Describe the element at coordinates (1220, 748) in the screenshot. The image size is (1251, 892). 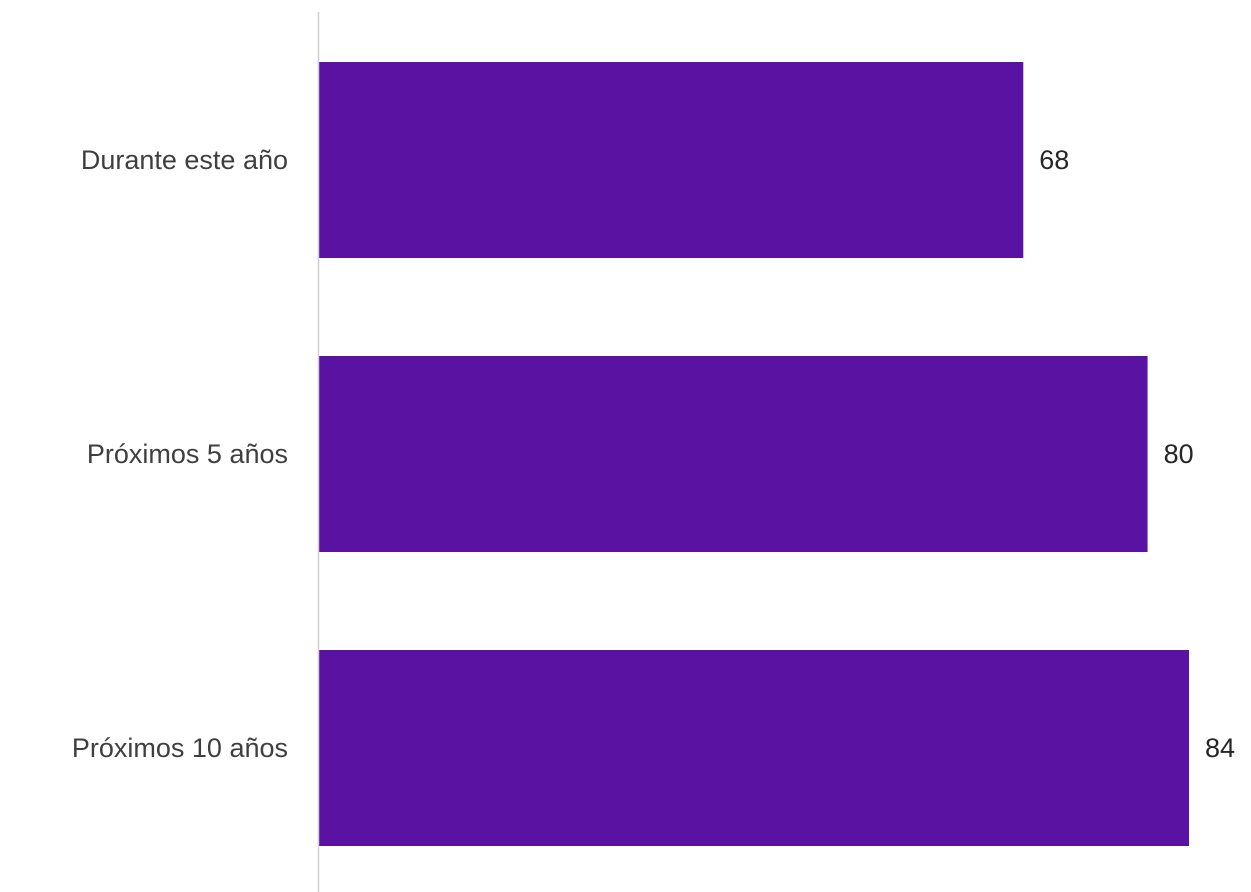
I see `value-label-3: 84` at that location.